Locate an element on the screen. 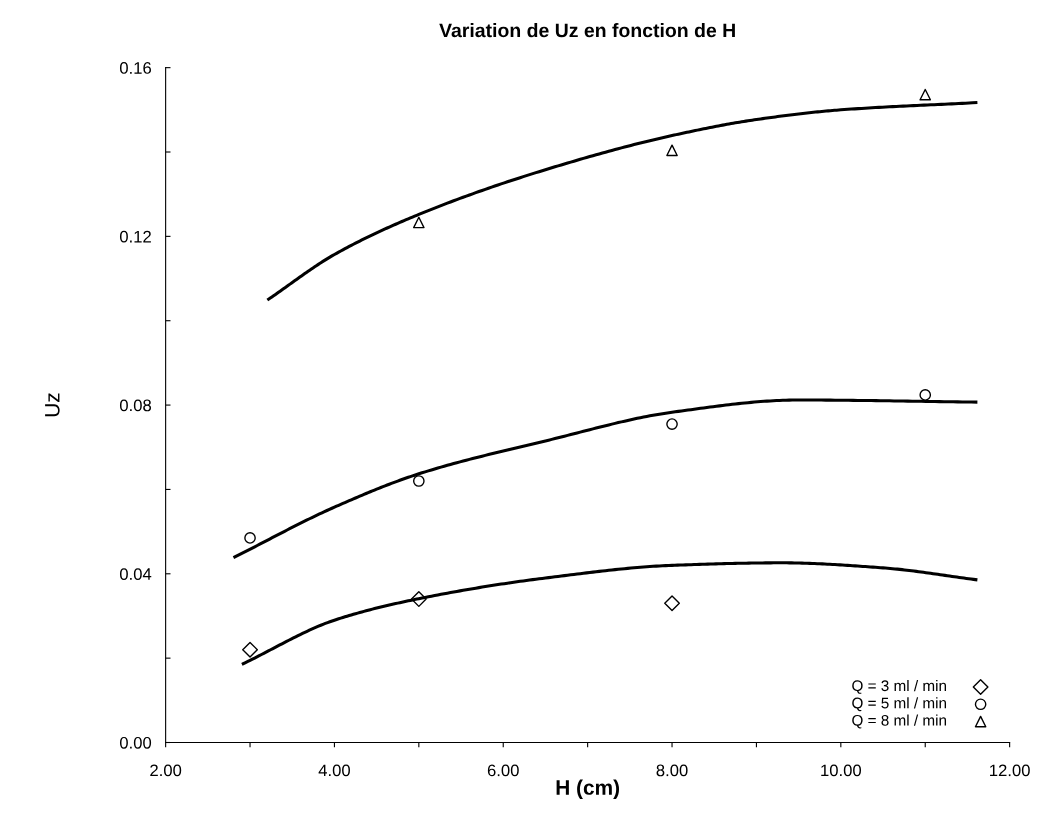 Image resolution: width=1055 pixels, height=825 pixels. y-axis-title: Uz is located at coordinates (52, 405).